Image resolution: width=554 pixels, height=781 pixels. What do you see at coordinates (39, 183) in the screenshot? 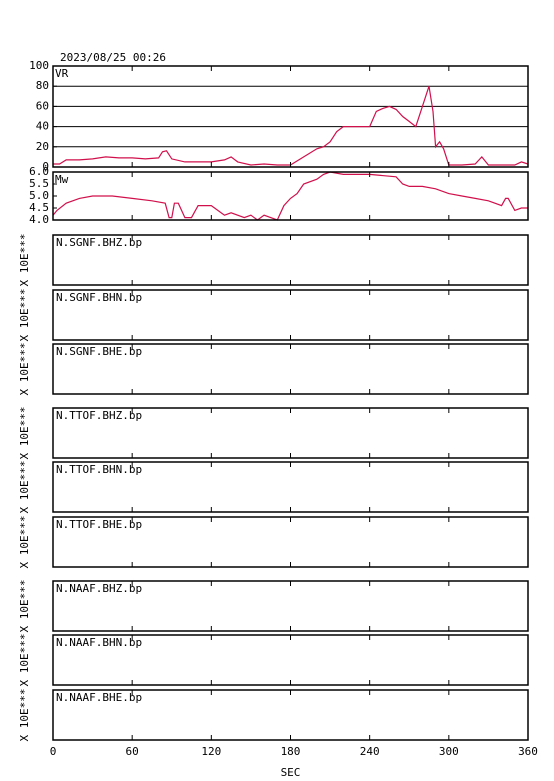
I see `y-tick-label: 5.5` at bounding box center [39, 183].